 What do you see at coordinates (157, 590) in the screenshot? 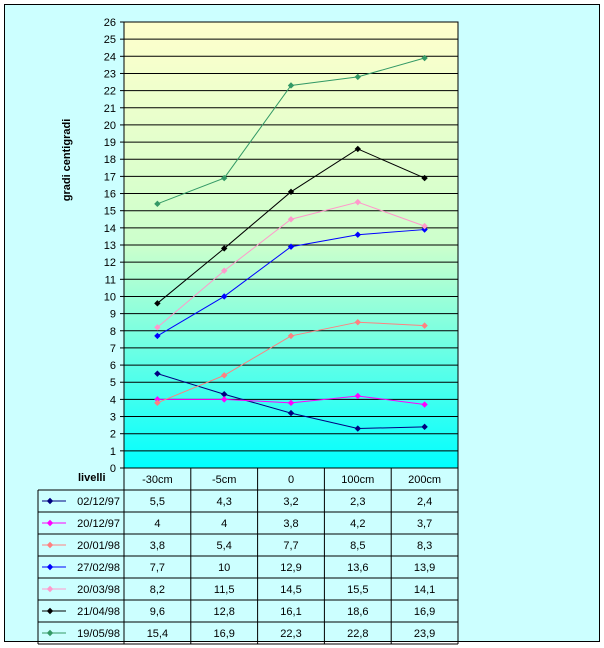
I see `table-cell: 8,2` at bounding box center [157, 590].